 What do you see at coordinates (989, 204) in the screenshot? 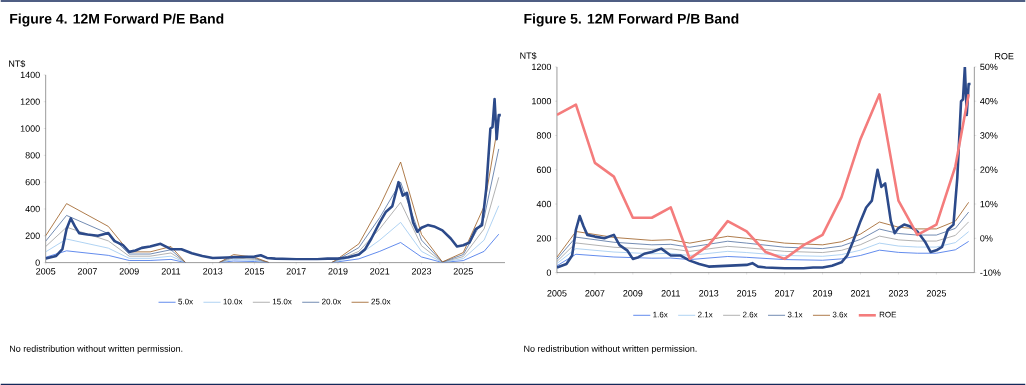
I see `y2-tick-label: 10%` at bounding box center [989, 204].